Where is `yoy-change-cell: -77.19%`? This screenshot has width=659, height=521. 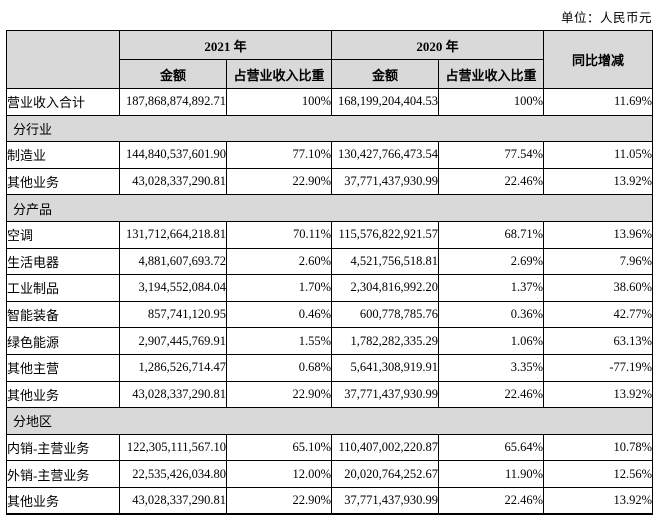
yoy-change-cell: -77.19% is located at coordinates (598, 367).